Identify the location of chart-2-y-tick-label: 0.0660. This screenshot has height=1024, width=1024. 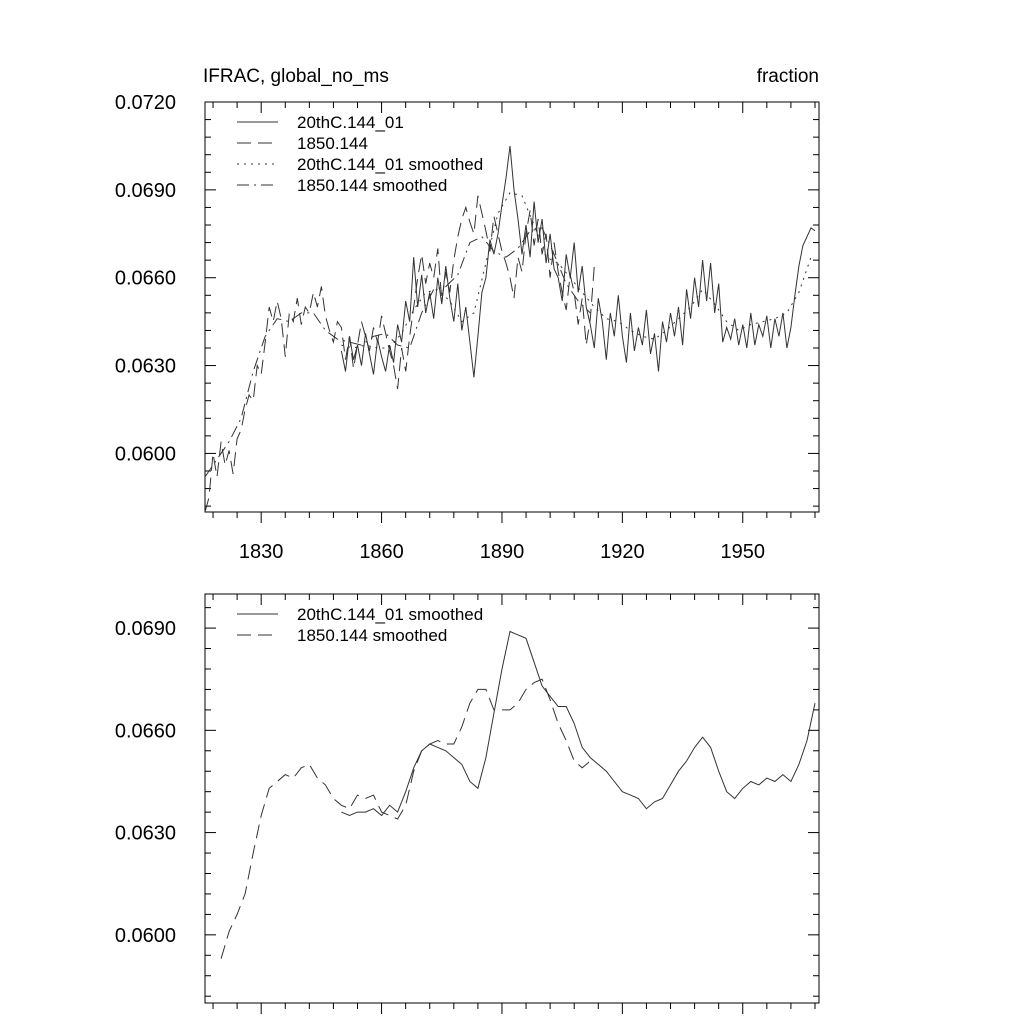
(145, 731).